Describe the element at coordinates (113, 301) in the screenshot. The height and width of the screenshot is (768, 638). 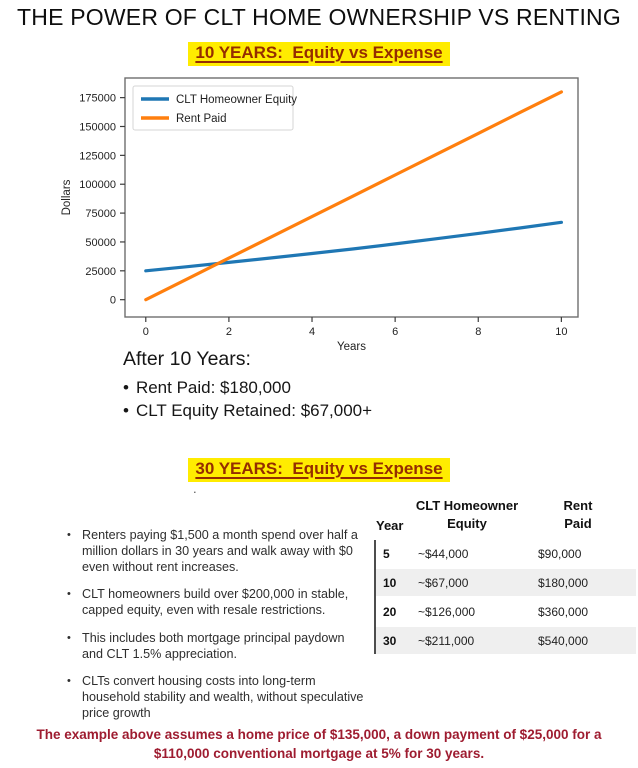
I see `y-tick-label: 0` at that location.